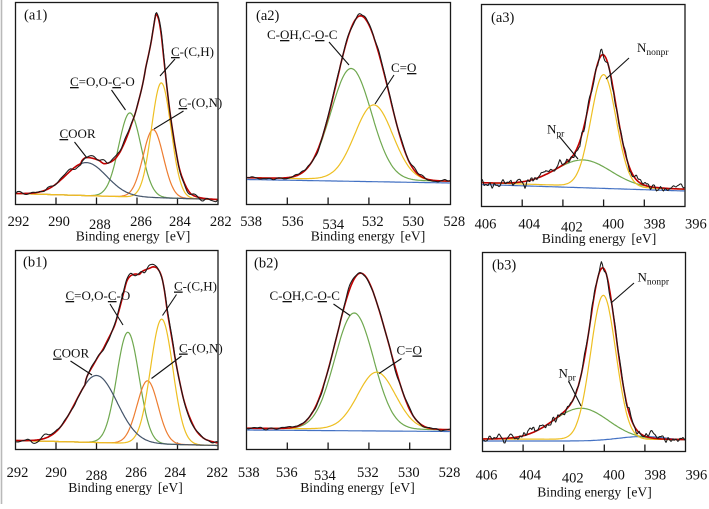 This screenshot has width=709, height=509. I want to click on svg-text: (b3), so click(504, 266).